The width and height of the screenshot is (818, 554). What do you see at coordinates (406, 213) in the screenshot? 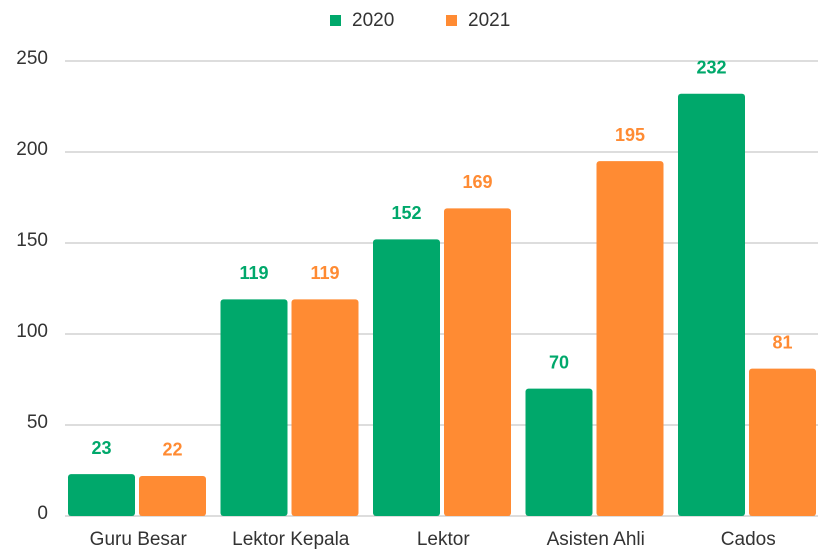
I see `value-label: 152` at bounding box center [406, 213].